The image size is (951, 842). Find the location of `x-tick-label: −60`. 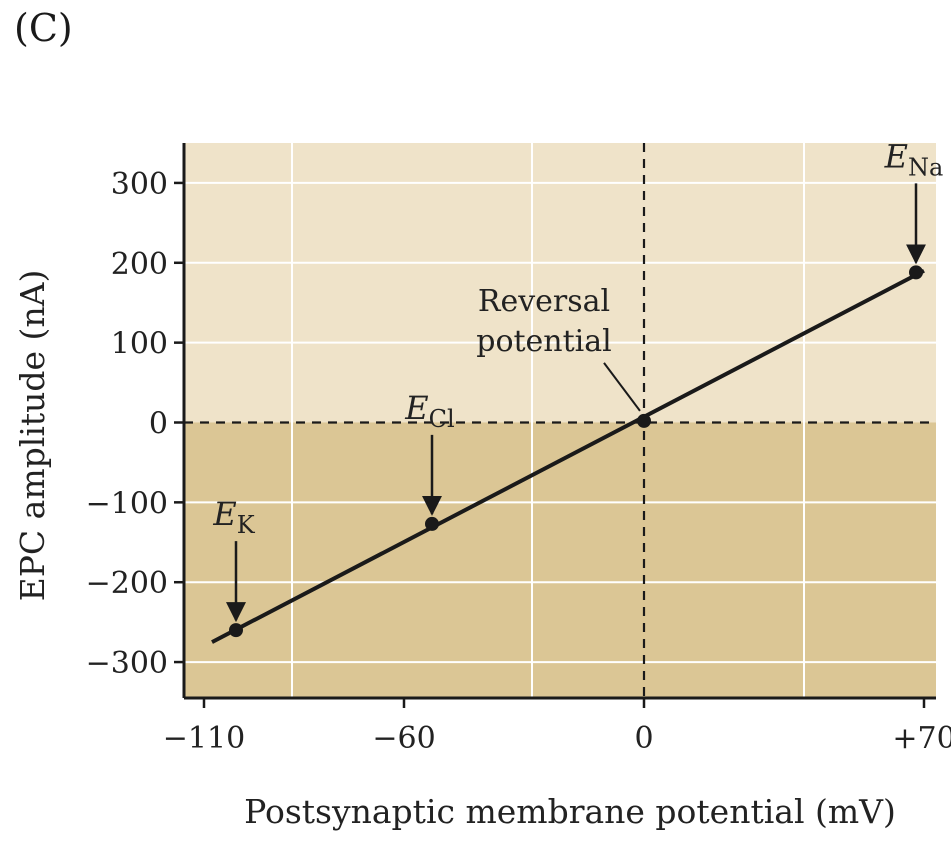

x-tick-label: −60 is located at coordinates (403, 738).